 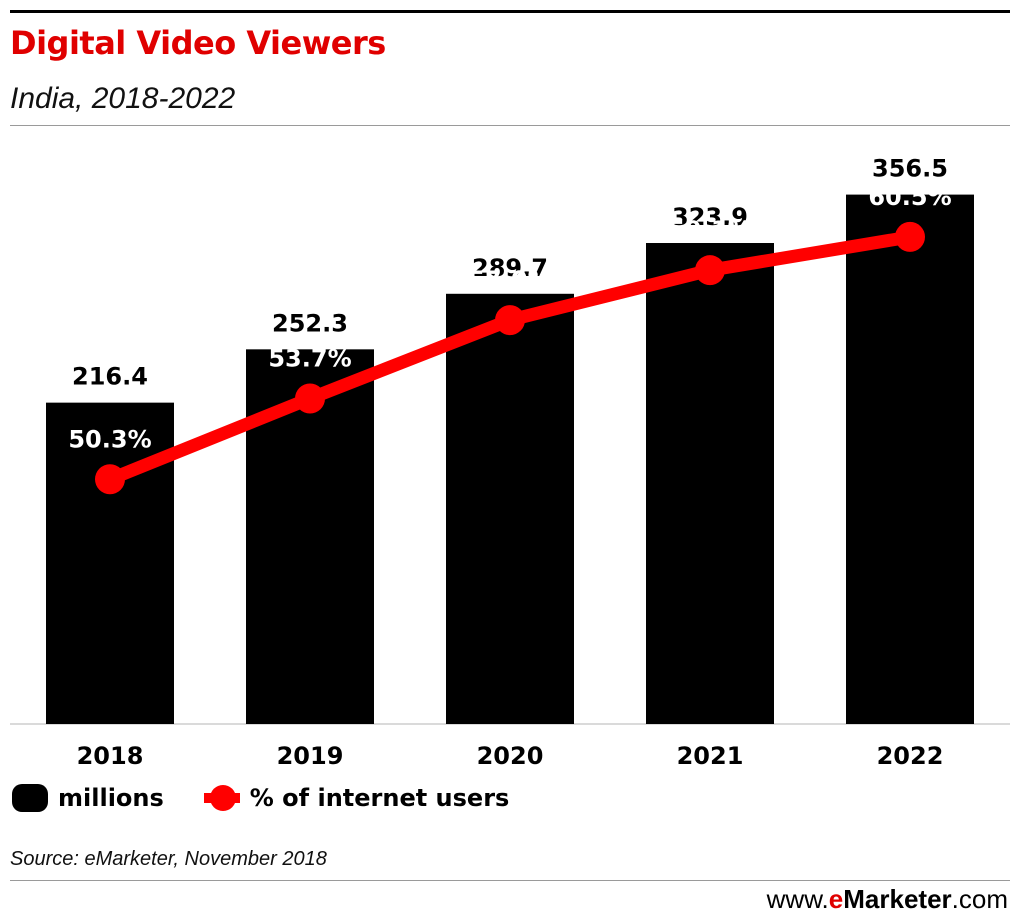 What do you see at coordinates (110, 377) in the screenshot?
I see `bar-value-label: 216.4` at bounding box center [110, 377].